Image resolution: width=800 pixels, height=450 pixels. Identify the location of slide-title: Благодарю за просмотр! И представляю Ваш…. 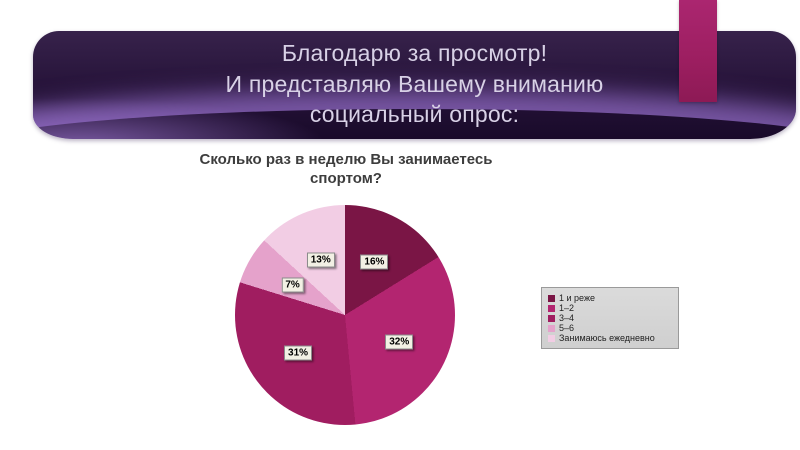
(414, 83).